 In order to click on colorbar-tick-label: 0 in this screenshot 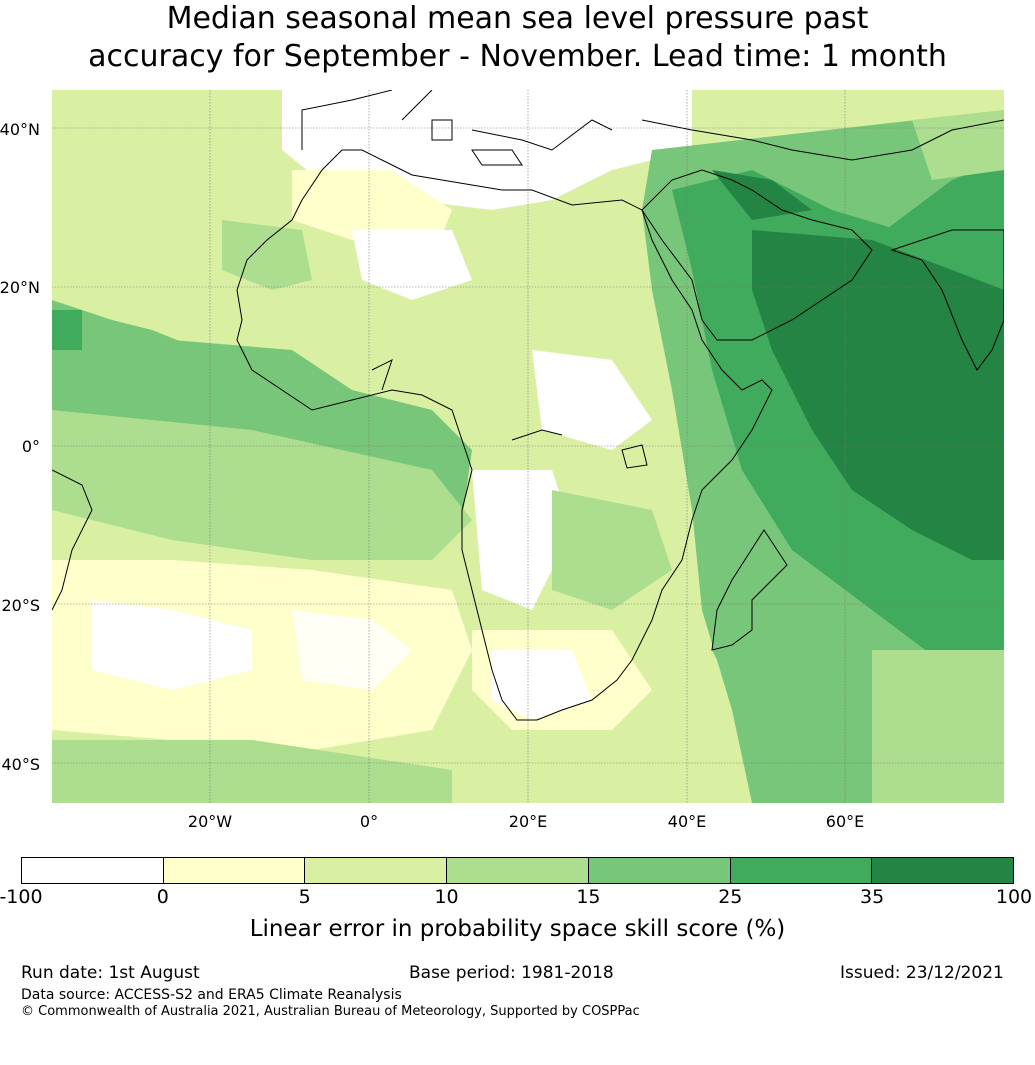, I will do `click(162, 897)`.